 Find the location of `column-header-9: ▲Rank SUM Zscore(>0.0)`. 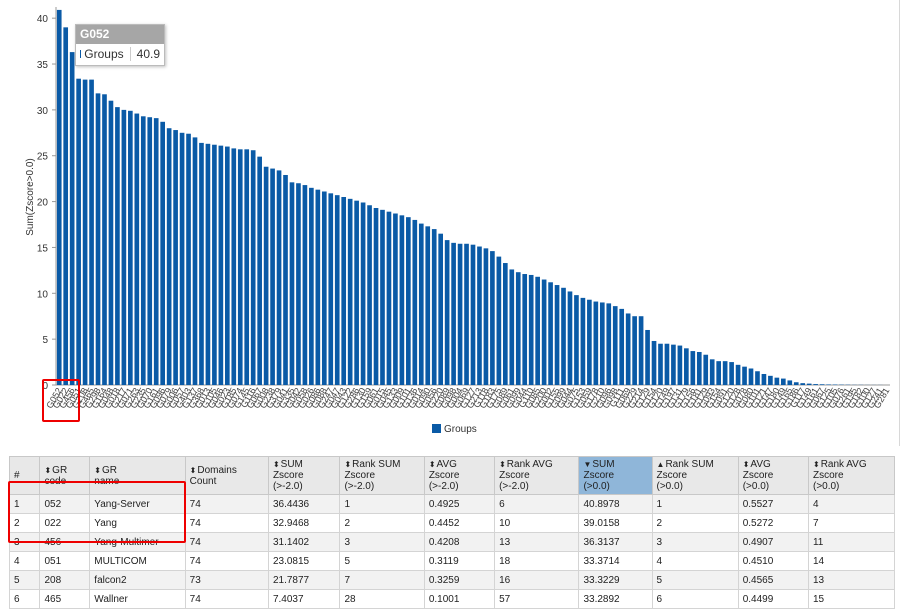

column-header-9: ▲Rank SUM Zscore(>0.0) is located at coordinates (695, 476).